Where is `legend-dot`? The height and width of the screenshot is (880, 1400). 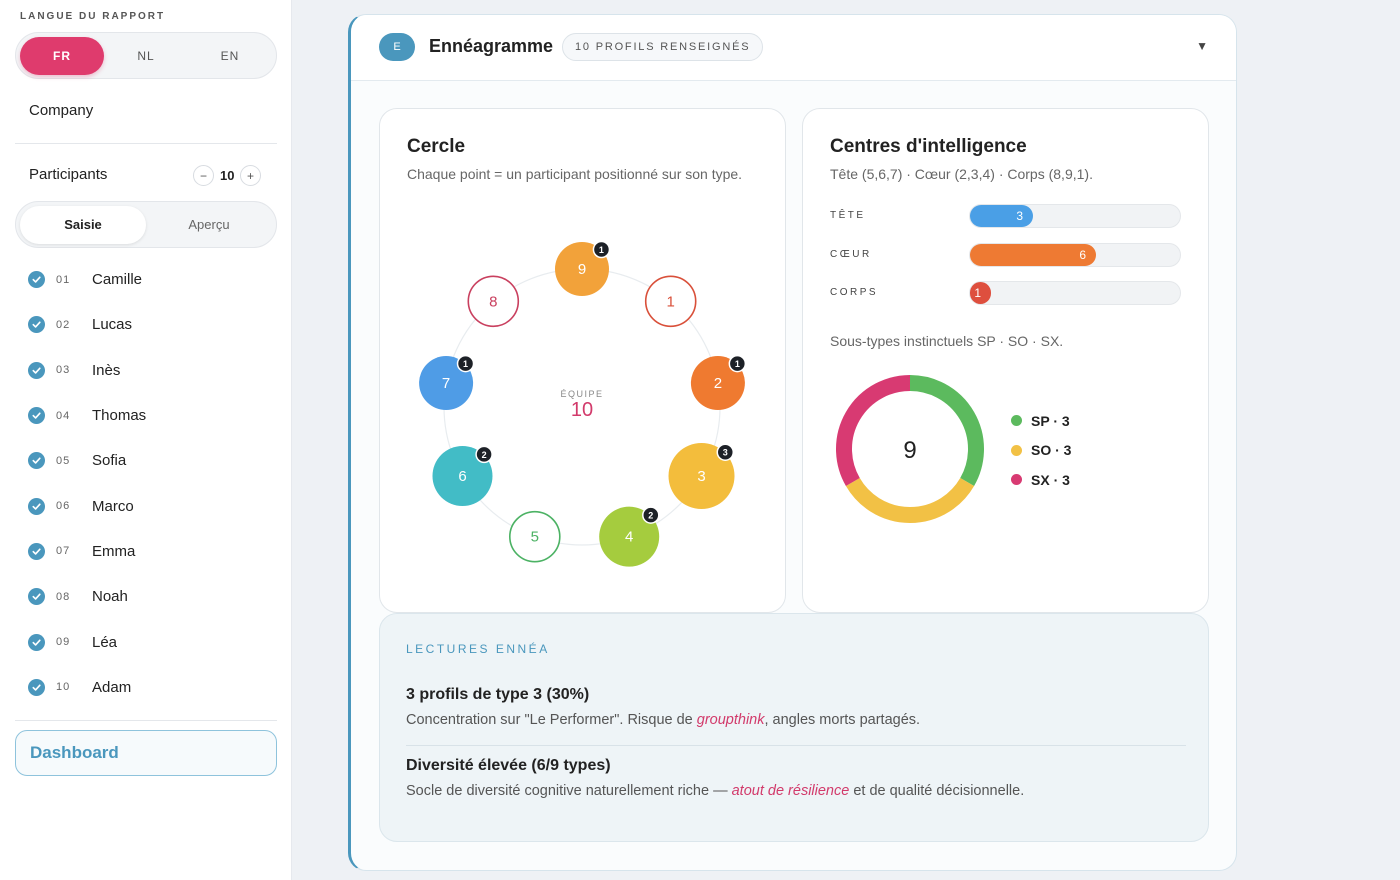
legend-dot is located at coordinates (1016, 450).